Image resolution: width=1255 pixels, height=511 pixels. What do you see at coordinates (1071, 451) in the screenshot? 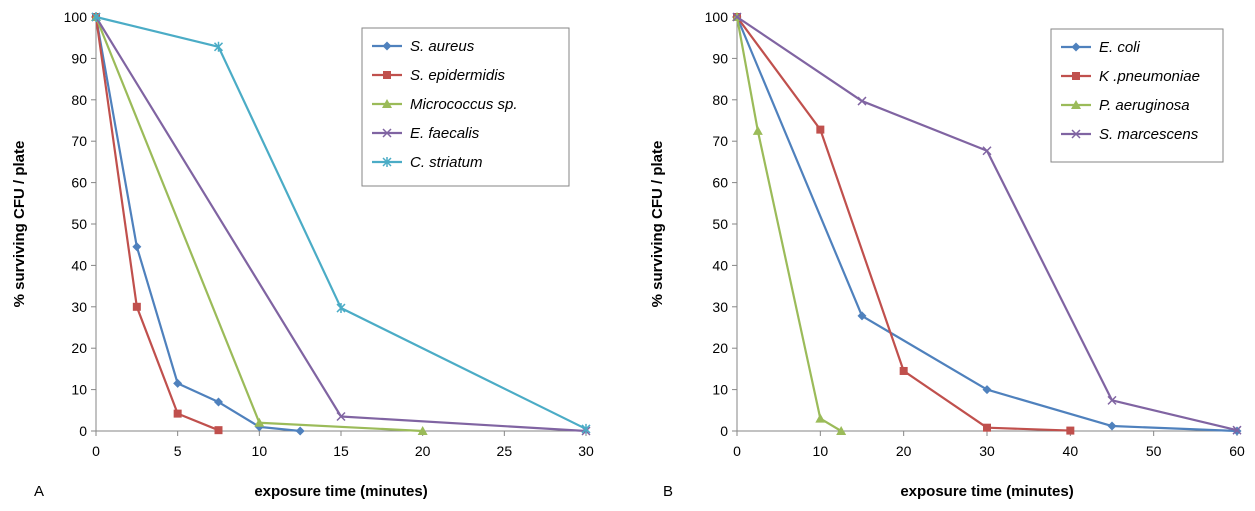
I see `x-tick-label: 40` at bounding box center [1071, 451].